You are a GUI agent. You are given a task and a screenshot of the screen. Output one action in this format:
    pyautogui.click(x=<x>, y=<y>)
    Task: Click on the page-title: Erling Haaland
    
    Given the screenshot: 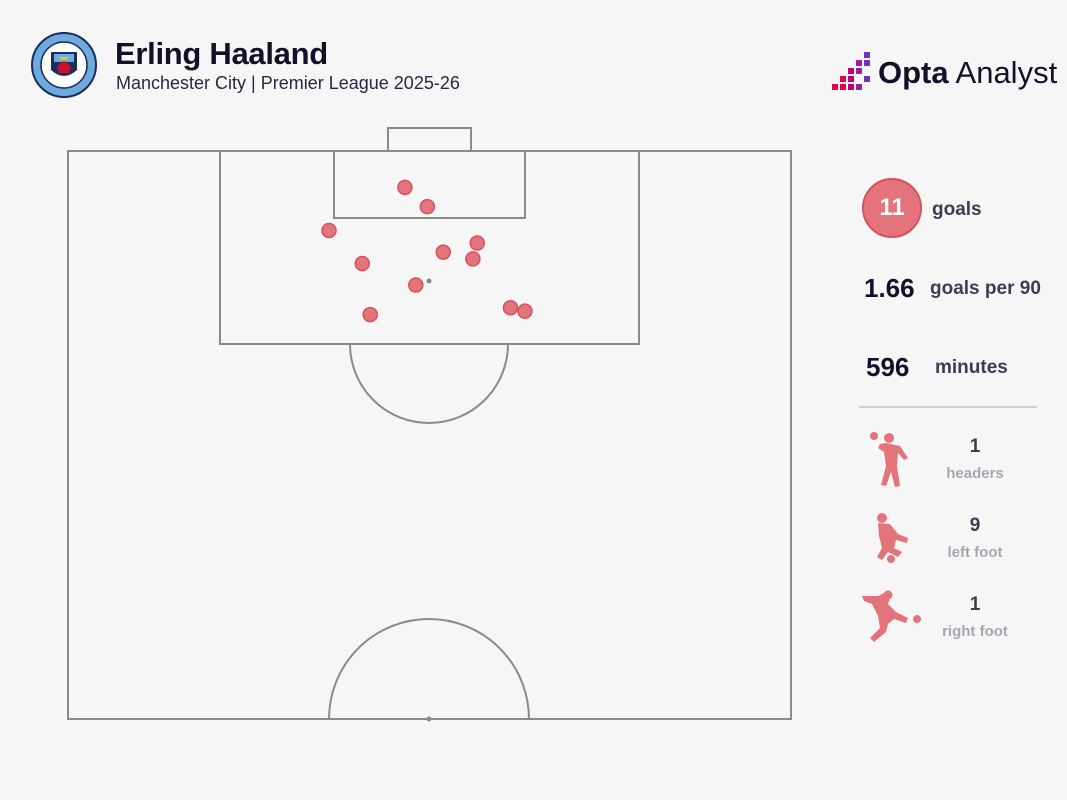 What is the action you would take?
    pyautogui.click(x=221, y=53)
    